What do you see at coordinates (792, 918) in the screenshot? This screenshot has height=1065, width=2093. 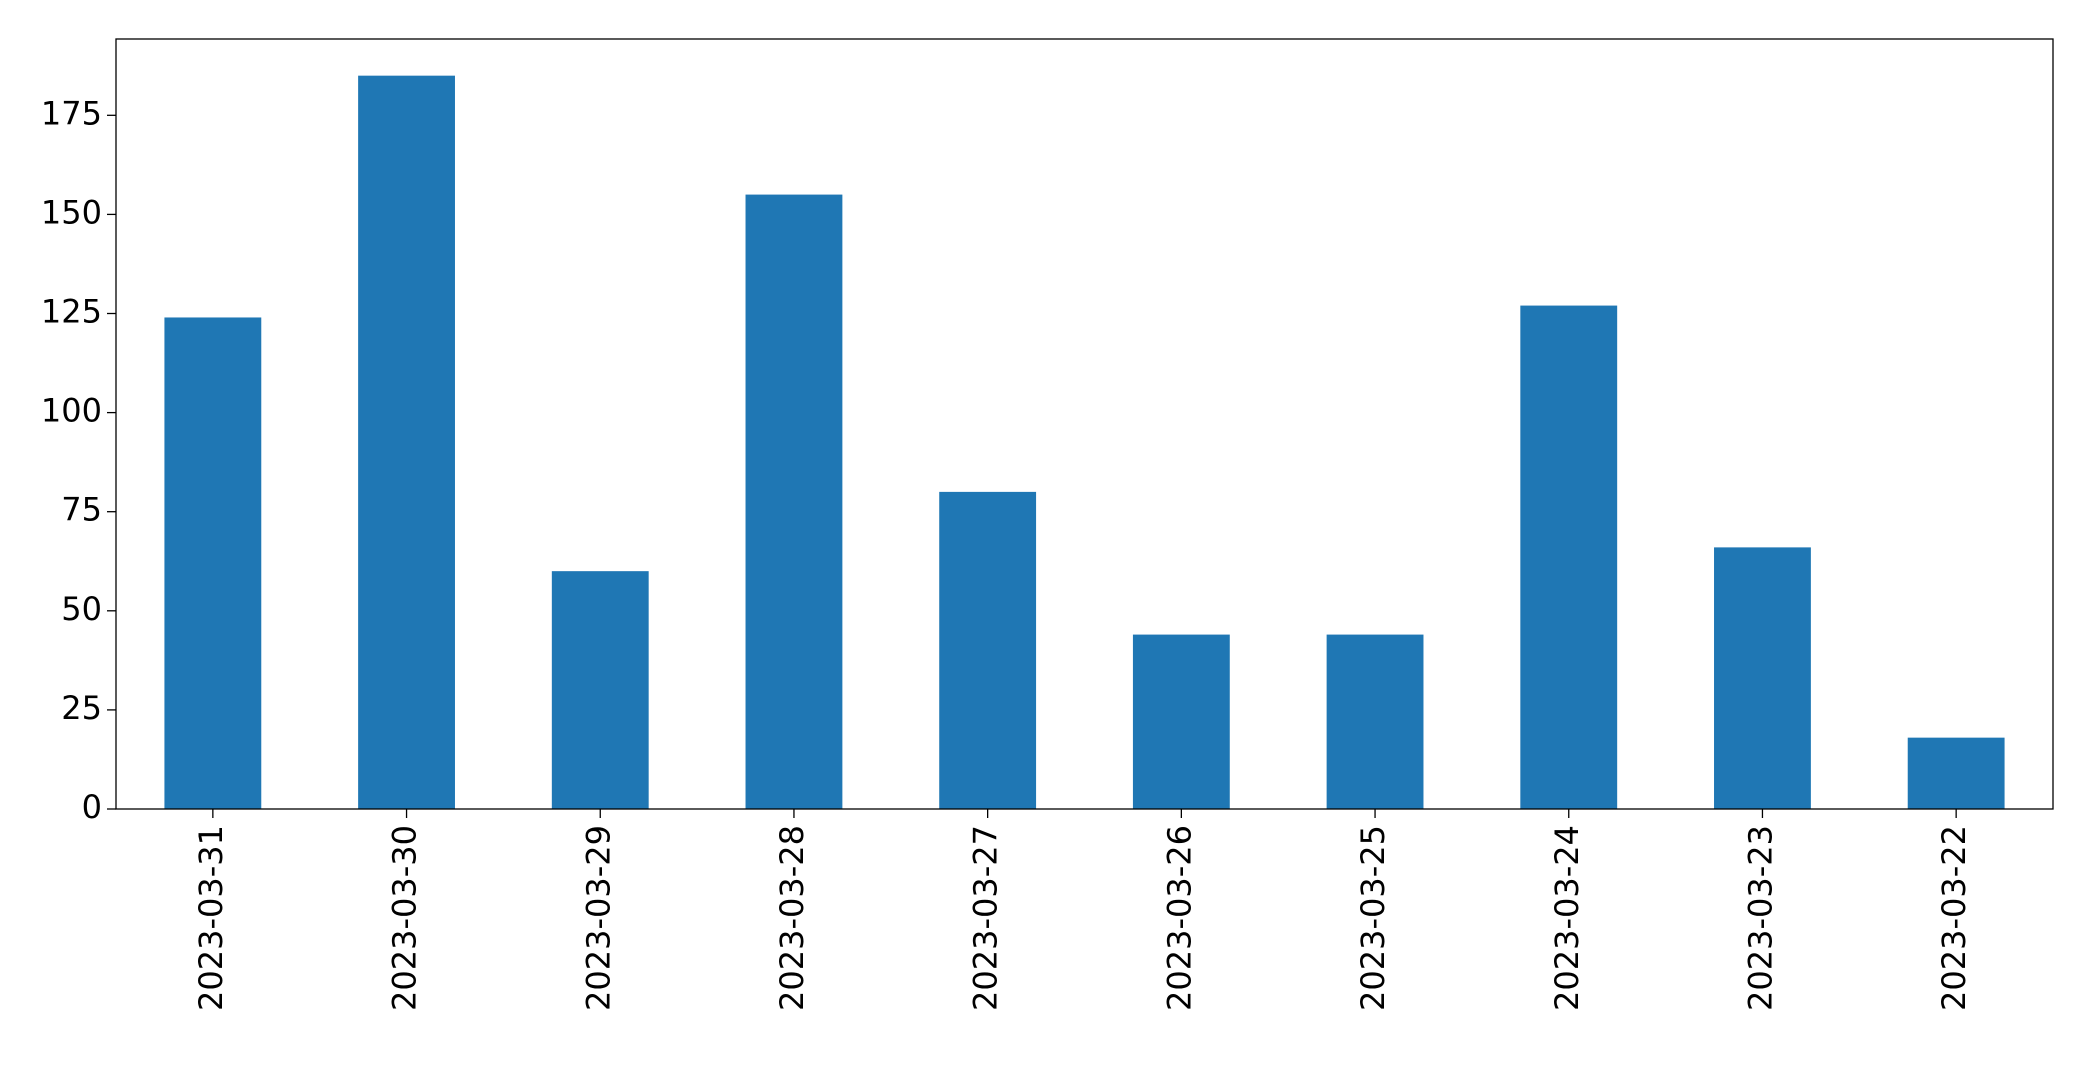 I see `x-tick-label: 2023-03-28` at bounding box center [792, 918].